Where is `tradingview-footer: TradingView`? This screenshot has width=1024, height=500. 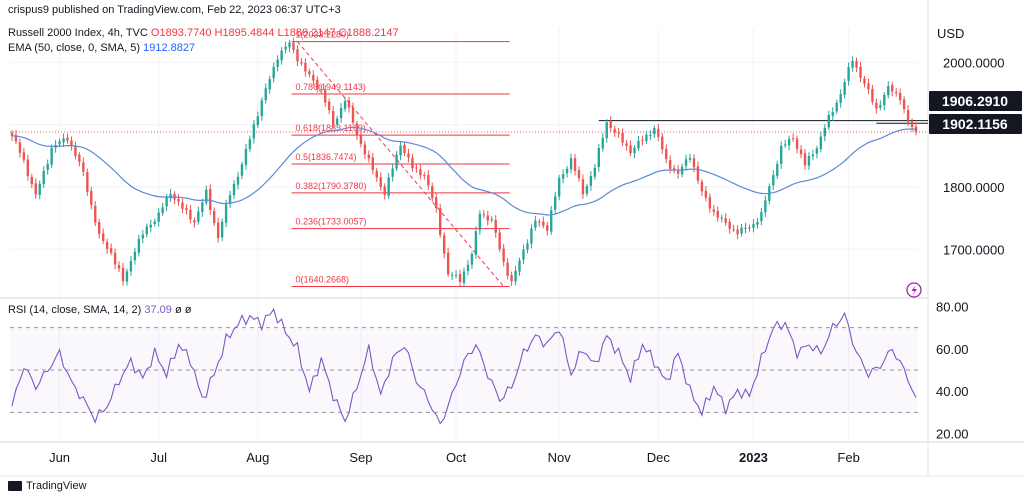
tradingview-footer: TradingView is located at coordinates (47, 486).